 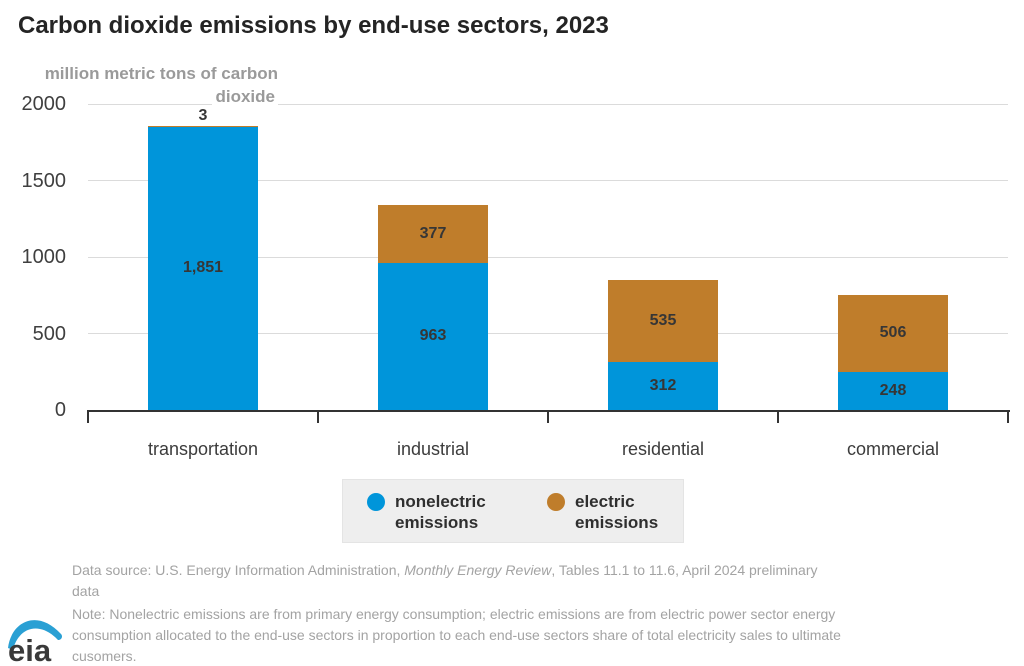 What do you see at coordinates (49, 333) in the screenshot?
I see `y-axis-tick-label: 500` at bounding box center [49, 333].